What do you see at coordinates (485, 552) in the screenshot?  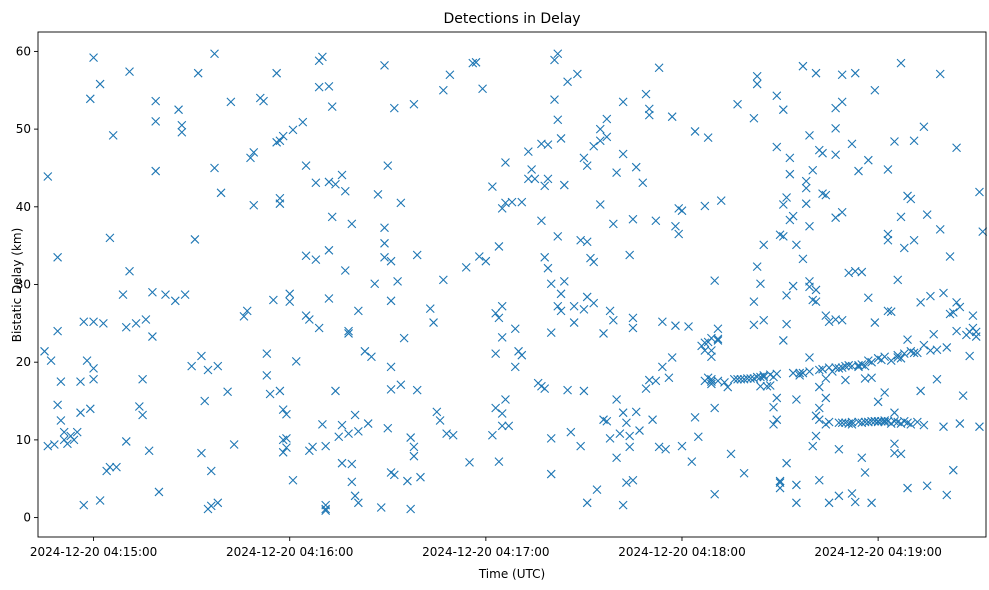 I see `x-tick-label: 2024-12-20 04:17:00` at bounding box center [485, 552].